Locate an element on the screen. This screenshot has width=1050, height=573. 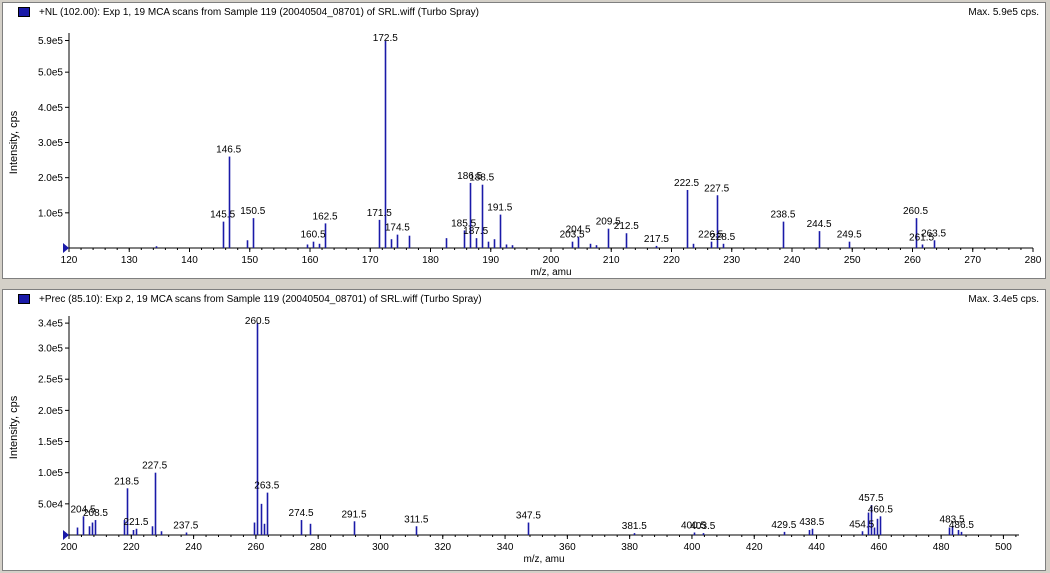
peak-label: 460.5 is located at coordinates (880, 509).